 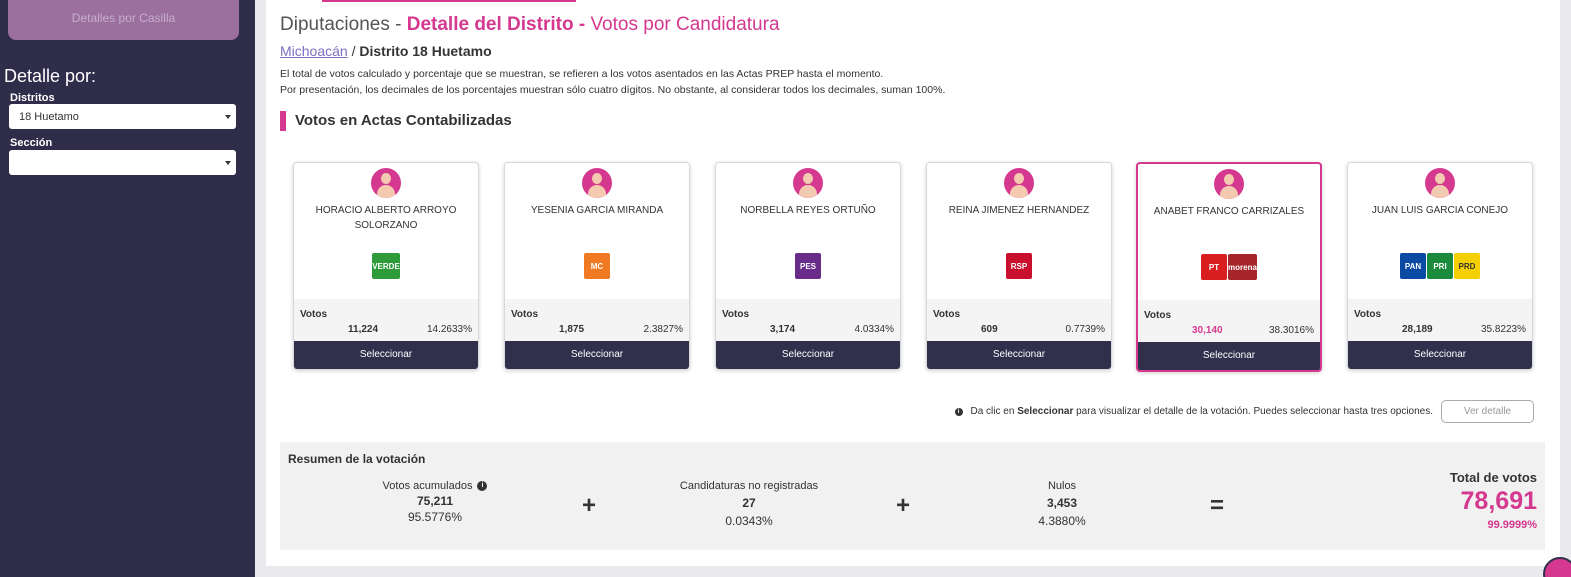 I want to click on total-votos-value: 78,691, so click(x=1498, y=501).